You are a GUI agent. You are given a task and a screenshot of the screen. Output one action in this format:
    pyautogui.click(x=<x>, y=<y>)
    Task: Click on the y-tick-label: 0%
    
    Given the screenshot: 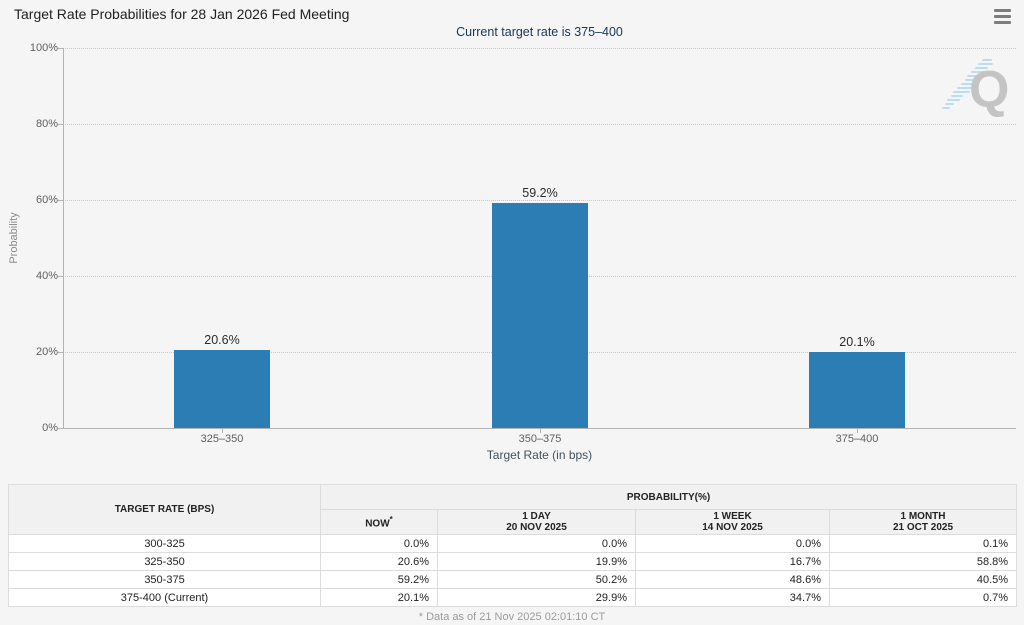 What is the action you would take?
    pyautogui.click(x=50, y=428)
    